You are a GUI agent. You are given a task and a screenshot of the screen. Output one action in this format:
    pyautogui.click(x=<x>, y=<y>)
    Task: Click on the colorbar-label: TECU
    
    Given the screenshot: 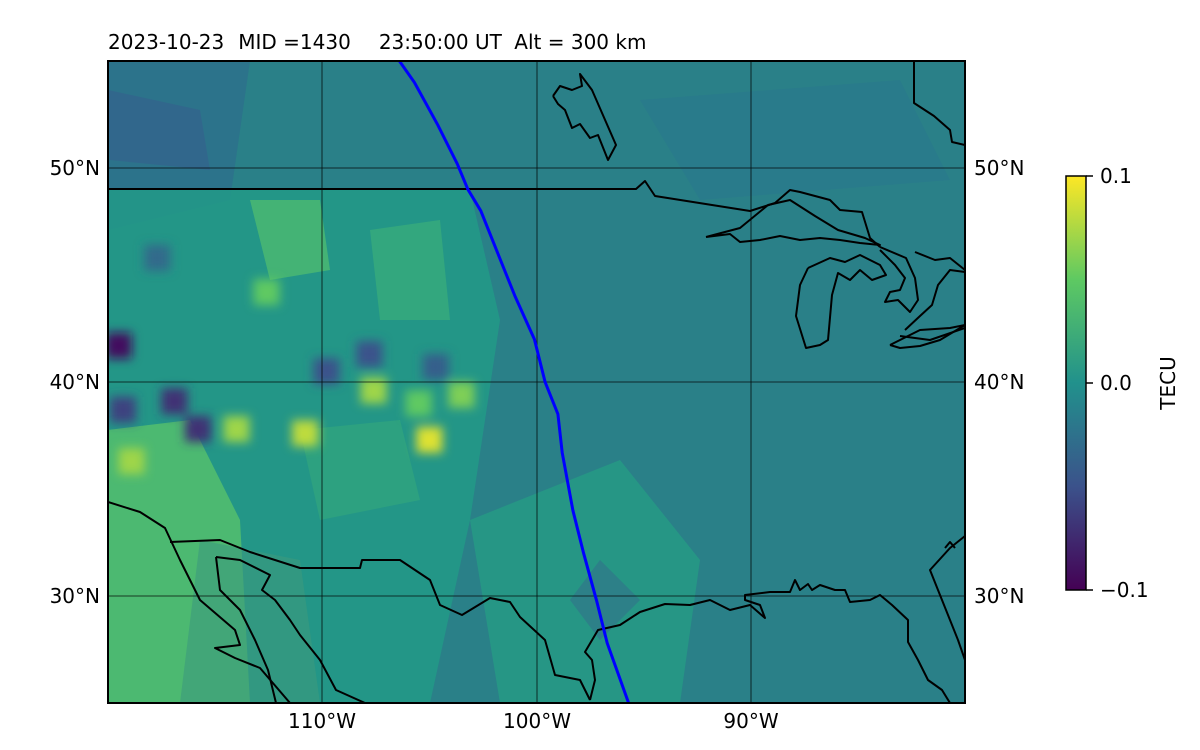 What is the action you would take?
    pyautogui.click(x=1168, y=383)
    